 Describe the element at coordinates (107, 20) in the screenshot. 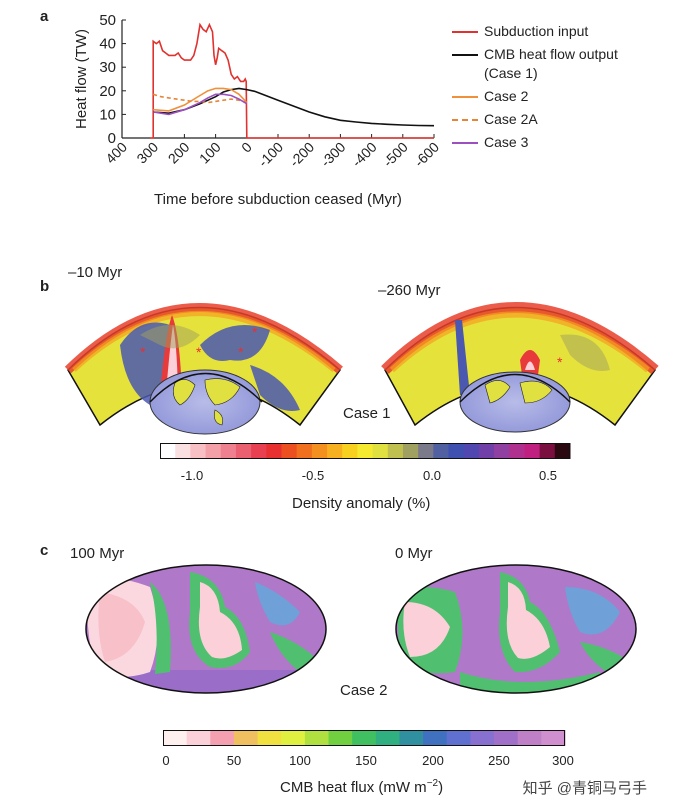

I see `y-tick-label: 50` at that location.